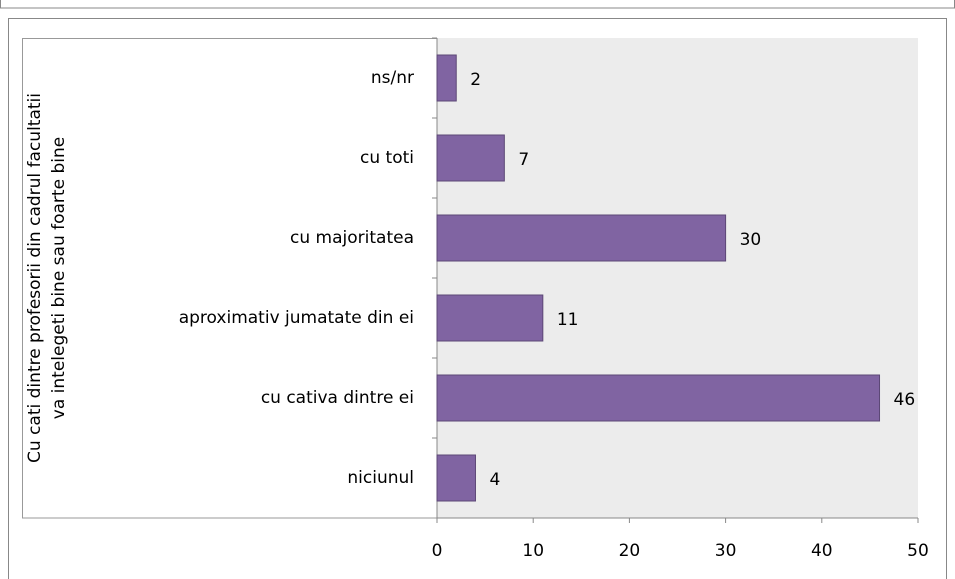 The height and width of the screenshot is (579, 955). What do you see at coordinates (337, 398) in the screenshot?
I see `y-tick-label: cu cativa dintre ei` at bounding box center [337, 398].